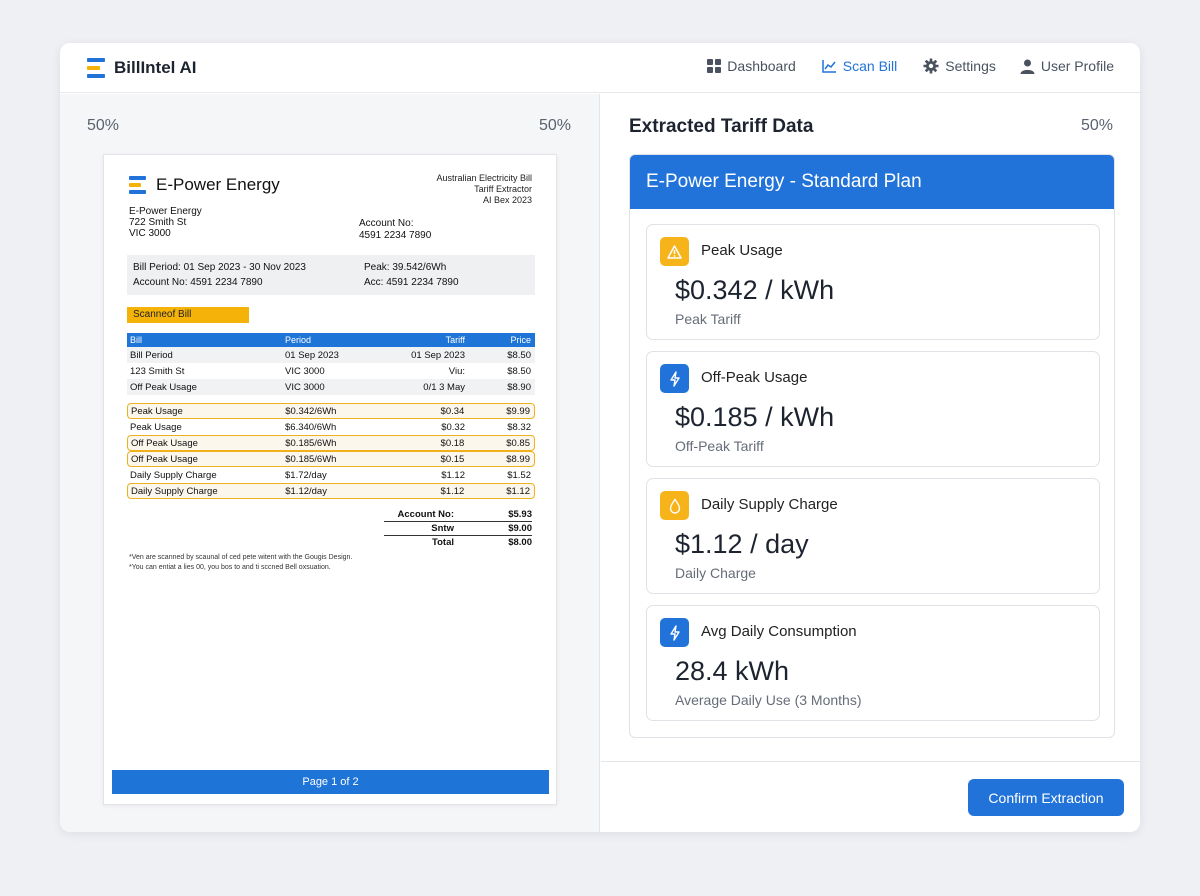 The height and width of the screenshot is (896, 1200). Describe the element at coordinates (452, 411) in the screenshot. I see `table-cell: $0.34` at that location.